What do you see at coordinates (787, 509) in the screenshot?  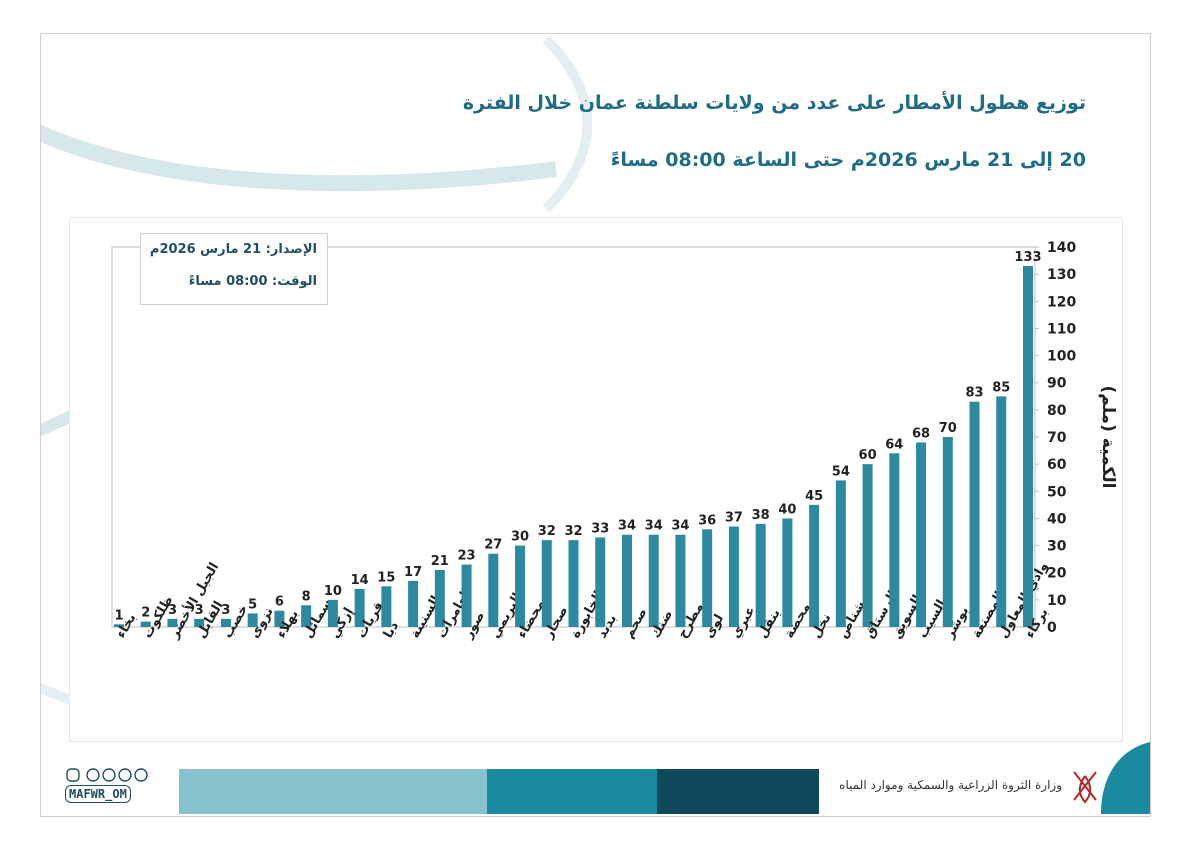 I see `bar-value-label: 40` at bounding box center [787, 509].